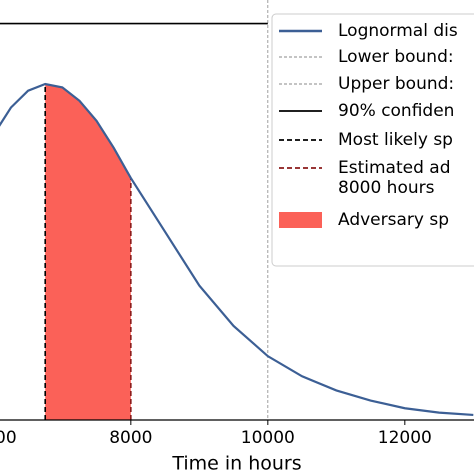  I want to click on x-ticks: 00 8000 10000 12000, so click(216, 434).